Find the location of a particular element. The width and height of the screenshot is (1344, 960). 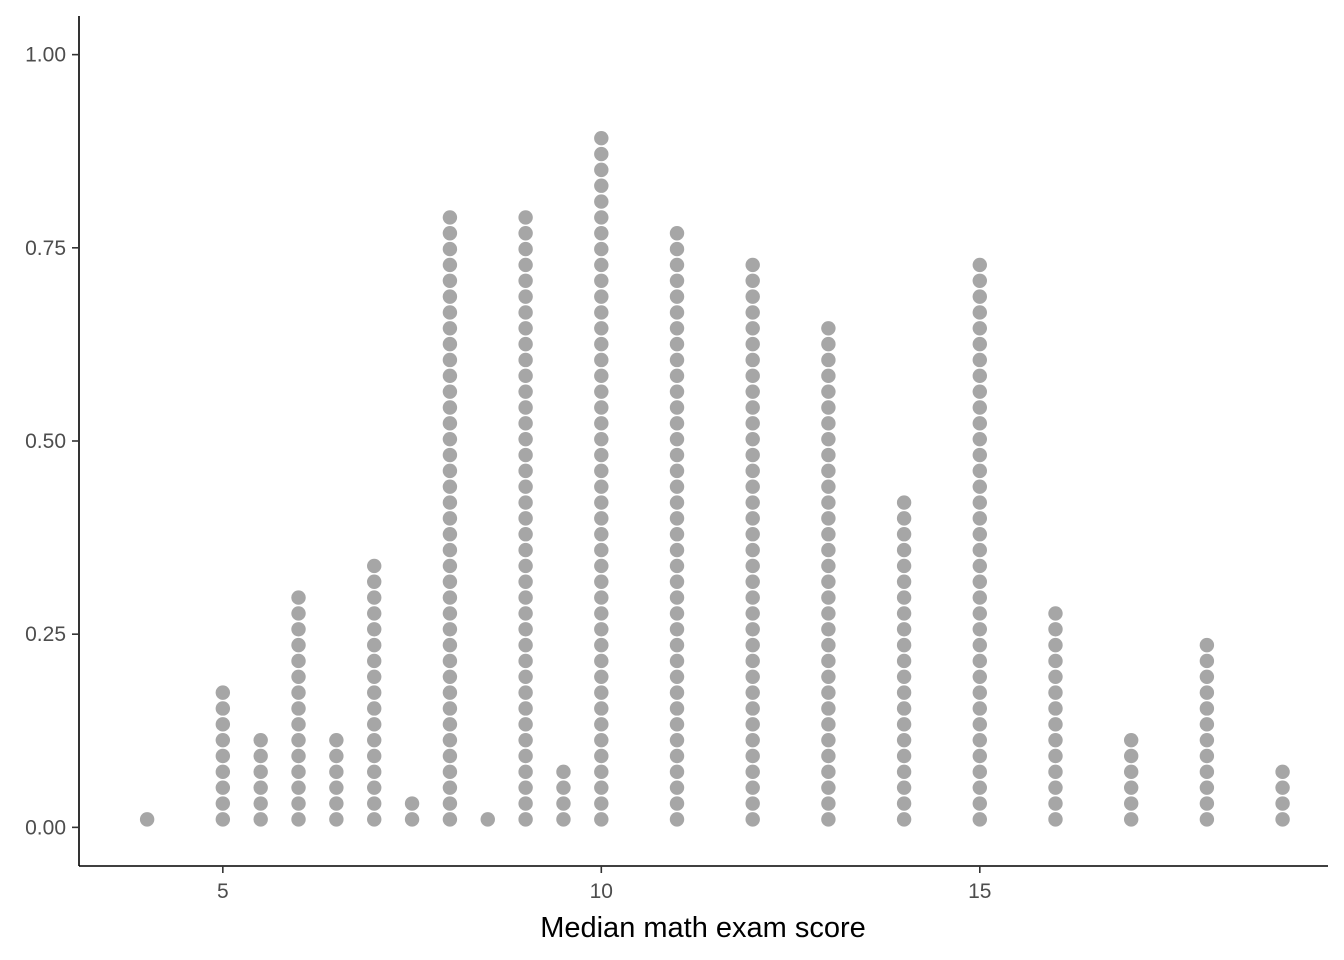

x-tick-label: 5 is located at coordinates (223, 891).